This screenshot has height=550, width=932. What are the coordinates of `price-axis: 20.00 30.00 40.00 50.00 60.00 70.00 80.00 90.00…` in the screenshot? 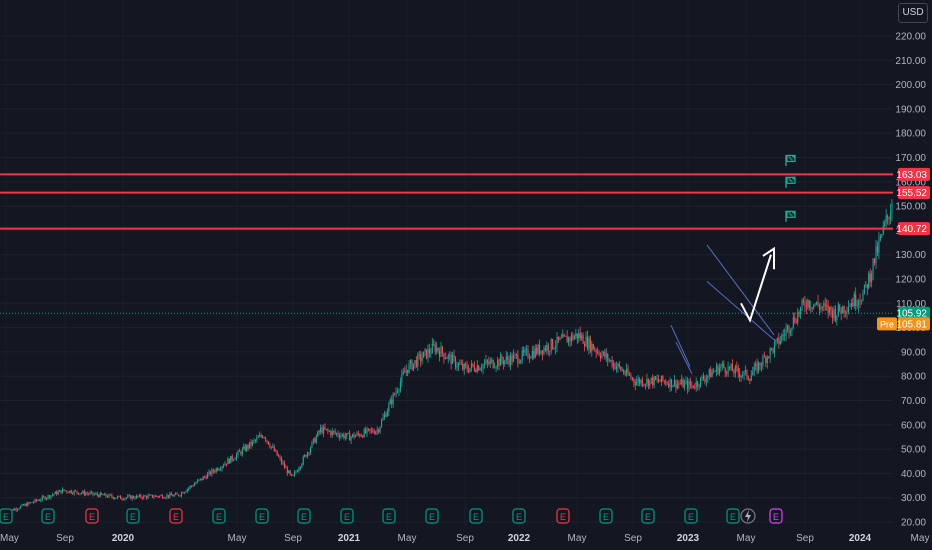 It's located at (912, 275).